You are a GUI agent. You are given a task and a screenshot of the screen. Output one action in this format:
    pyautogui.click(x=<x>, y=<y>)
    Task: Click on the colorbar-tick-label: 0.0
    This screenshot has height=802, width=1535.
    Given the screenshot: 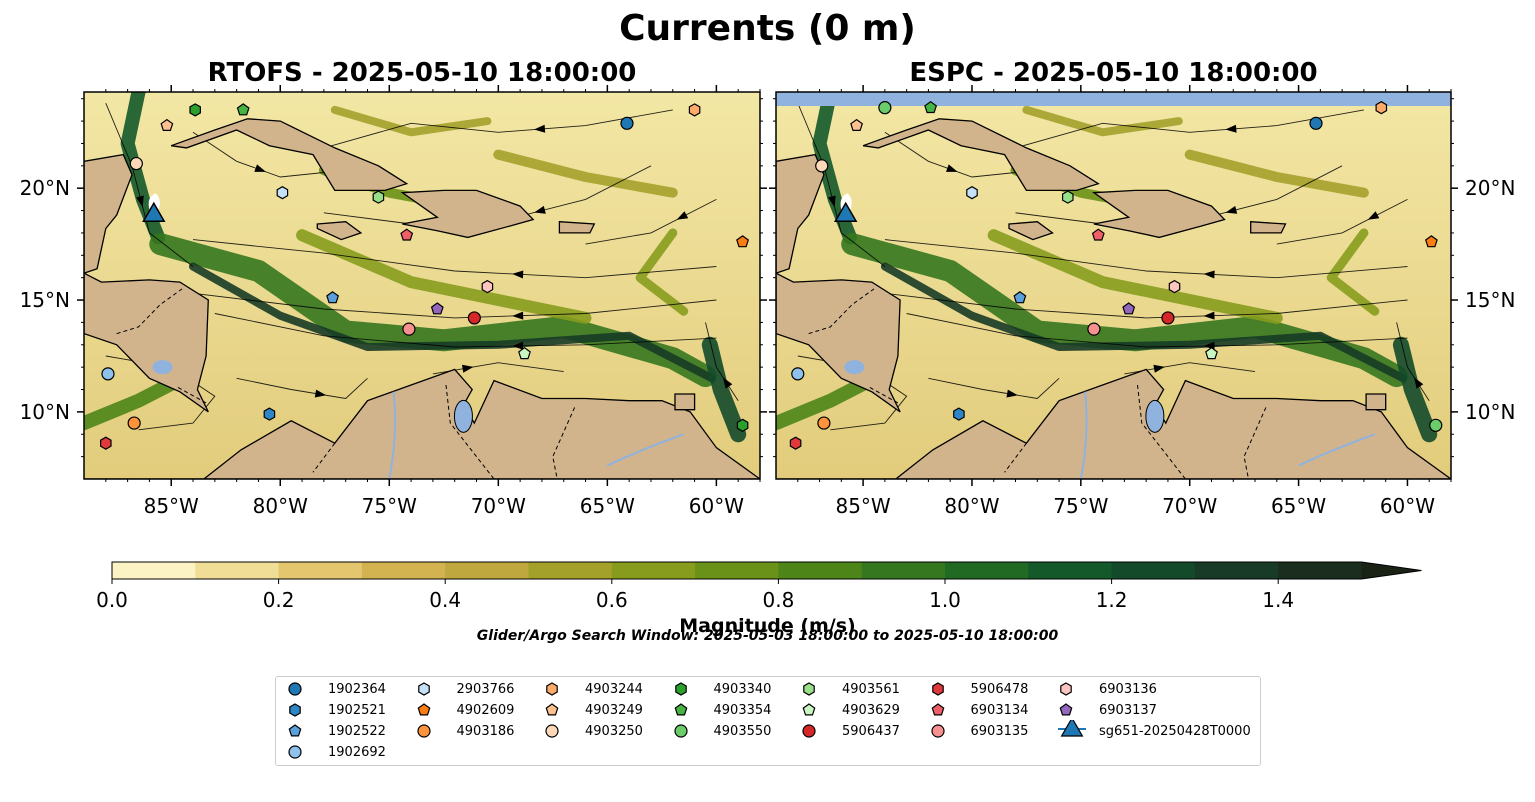 What is the action you would take?
    pyautogui.click(x=112, y=600)
    